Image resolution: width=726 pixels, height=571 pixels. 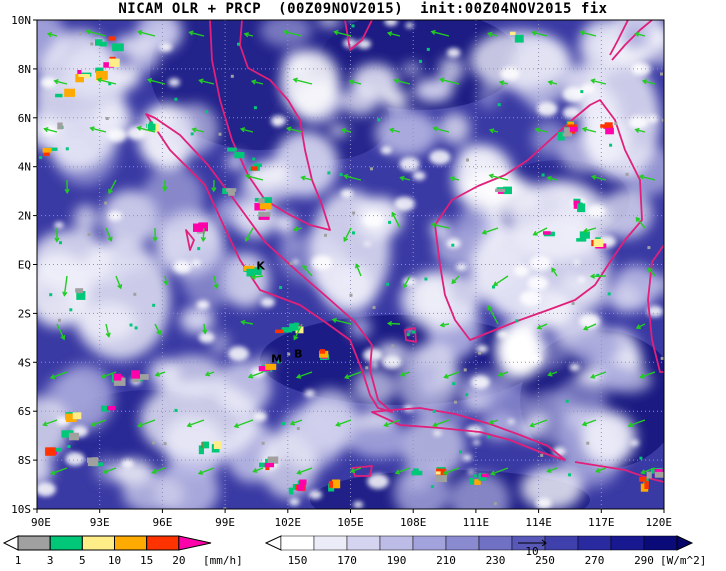 I want to click on lat-label: 10S, so click(x=21, y=509).